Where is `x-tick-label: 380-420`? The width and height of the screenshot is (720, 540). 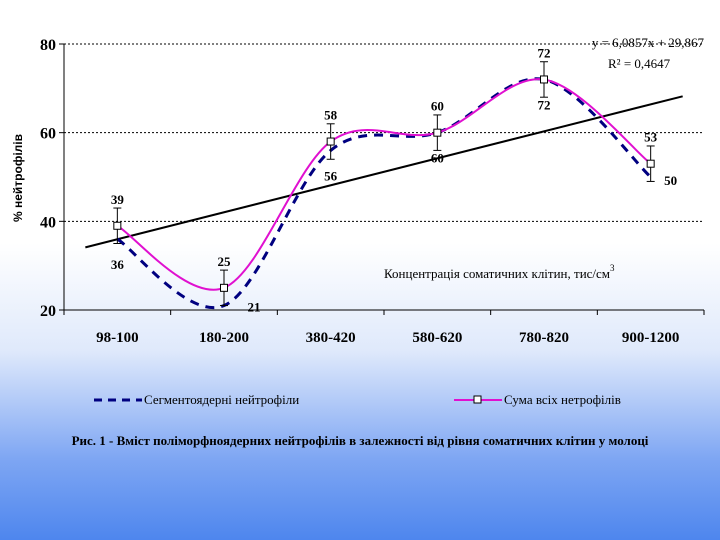
x-tick-label: 380-420 is located at coordinates (331, 338).